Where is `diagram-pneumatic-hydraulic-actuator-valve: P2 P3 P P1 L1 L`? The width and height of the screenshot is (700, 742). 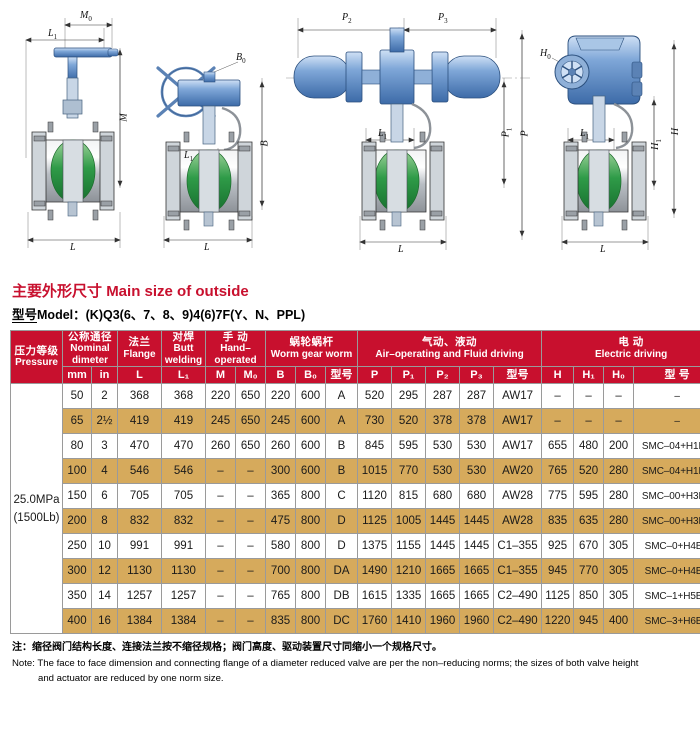 diagram-pneumatic-hydraulic-actuator-valve: P2 P3 P P1 L1 L is located at coordinates (409, 136).